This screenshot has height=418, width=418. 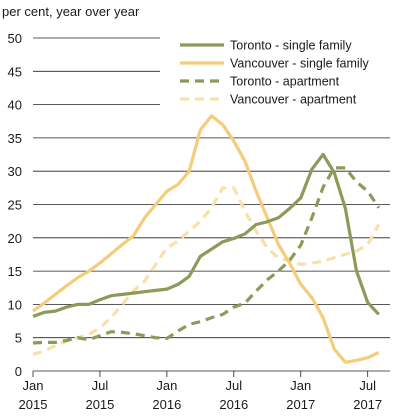 What do you see at coordinates (15, 38) in the screenshot?
I see `y-tick-label: 50` at bounding box center [15, 38].